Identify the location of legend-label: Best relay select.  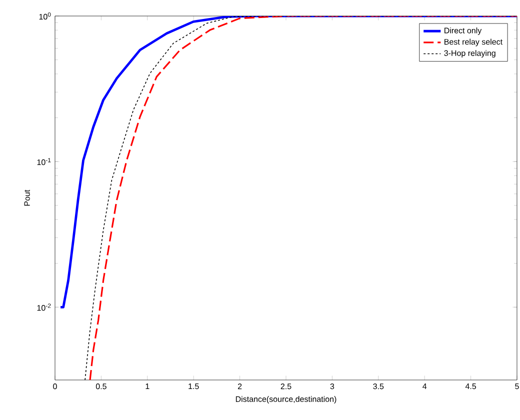
(473, 42).